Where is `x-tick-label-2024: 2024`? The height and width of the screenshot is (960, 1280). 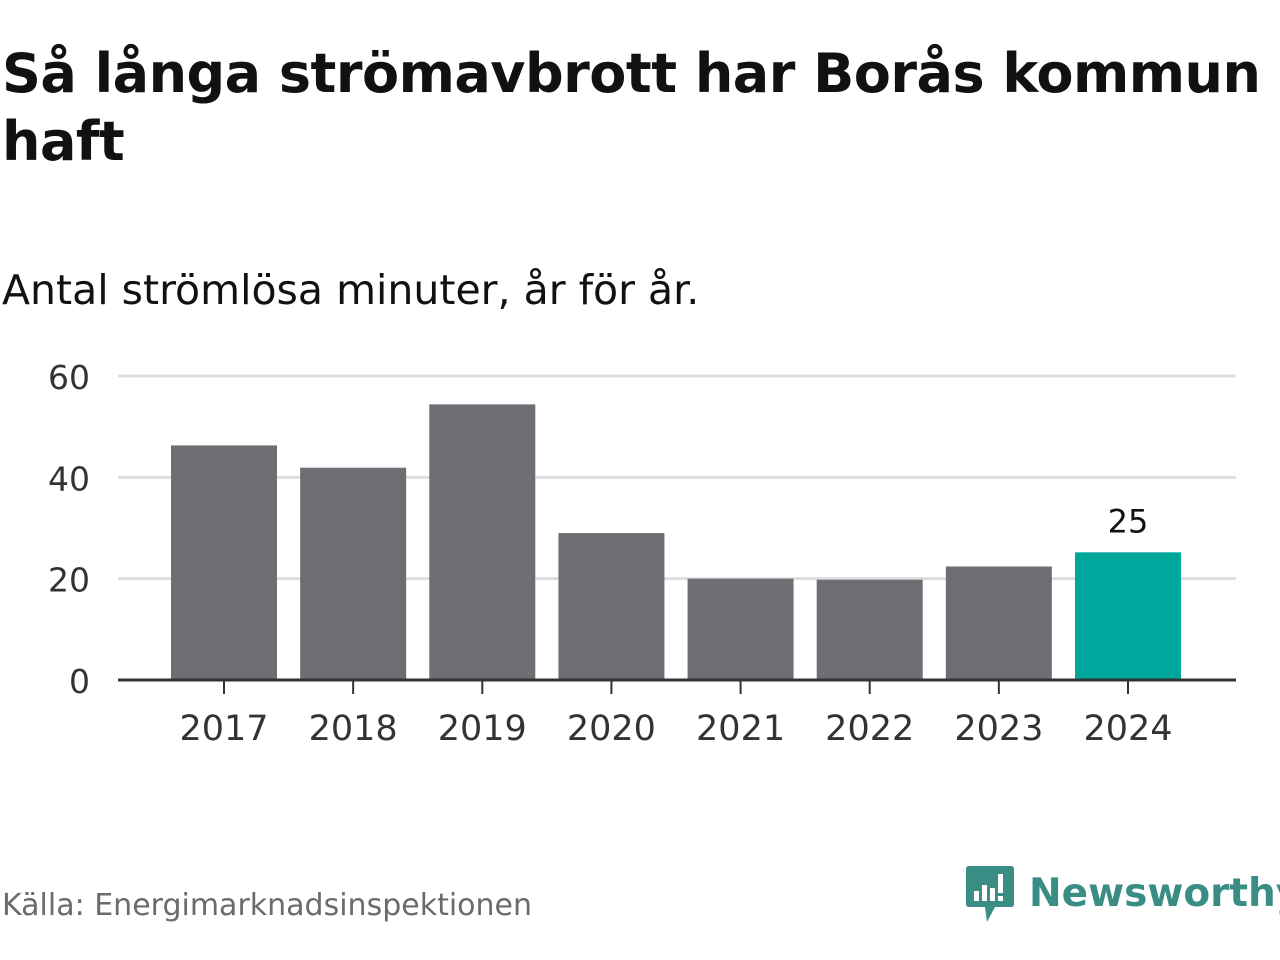 x-tick-label-2024: 2024 is located at coordinates (1127, 729).